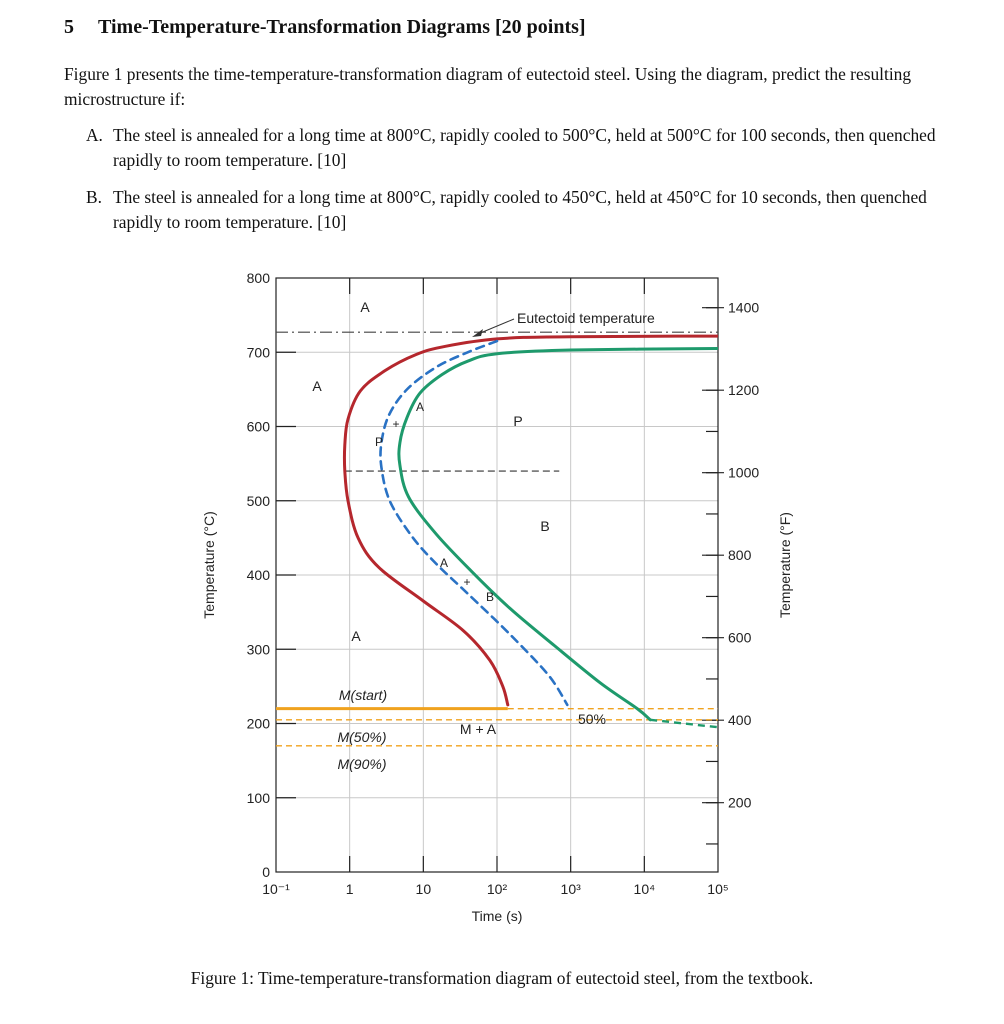 The image size is (1004, 1024). I want to click on label-fifty-percent: 50%, so click(592, 719).